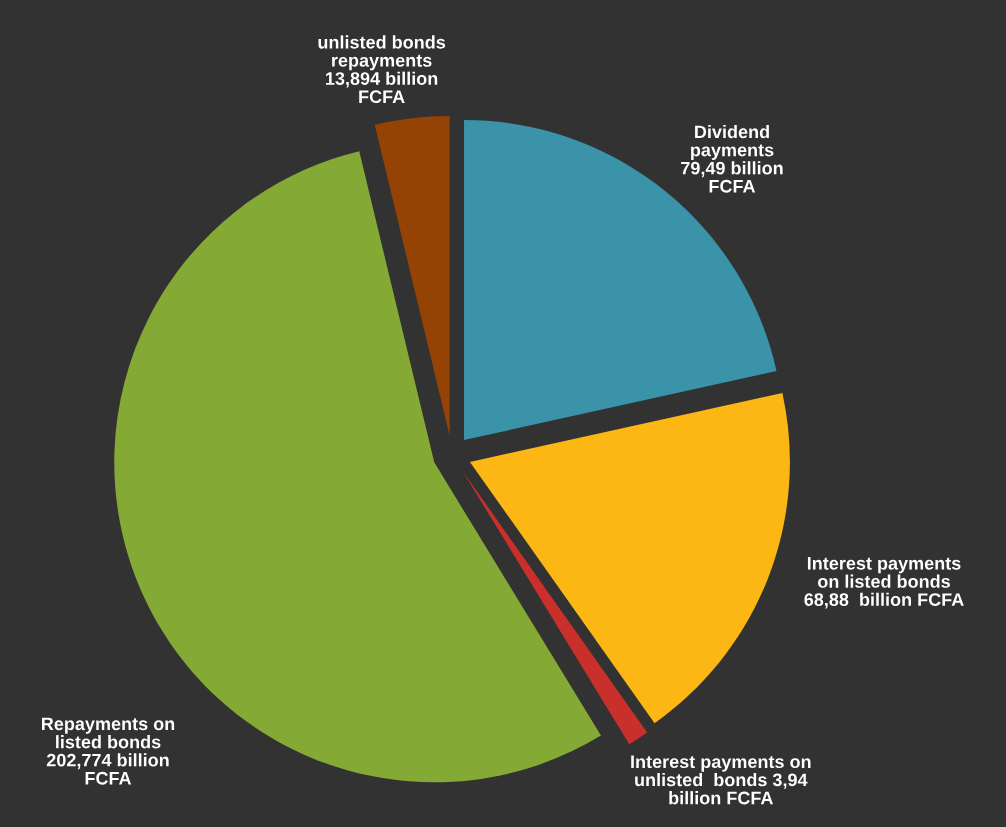 The width and height of the screenshot is (1006, 827). What do you see at coordinates (884, 583) in the screenshot?
I see `slice-label: Interest payments on listed bonds 68,88 billion FCFA` at bounding box center [884, 583].